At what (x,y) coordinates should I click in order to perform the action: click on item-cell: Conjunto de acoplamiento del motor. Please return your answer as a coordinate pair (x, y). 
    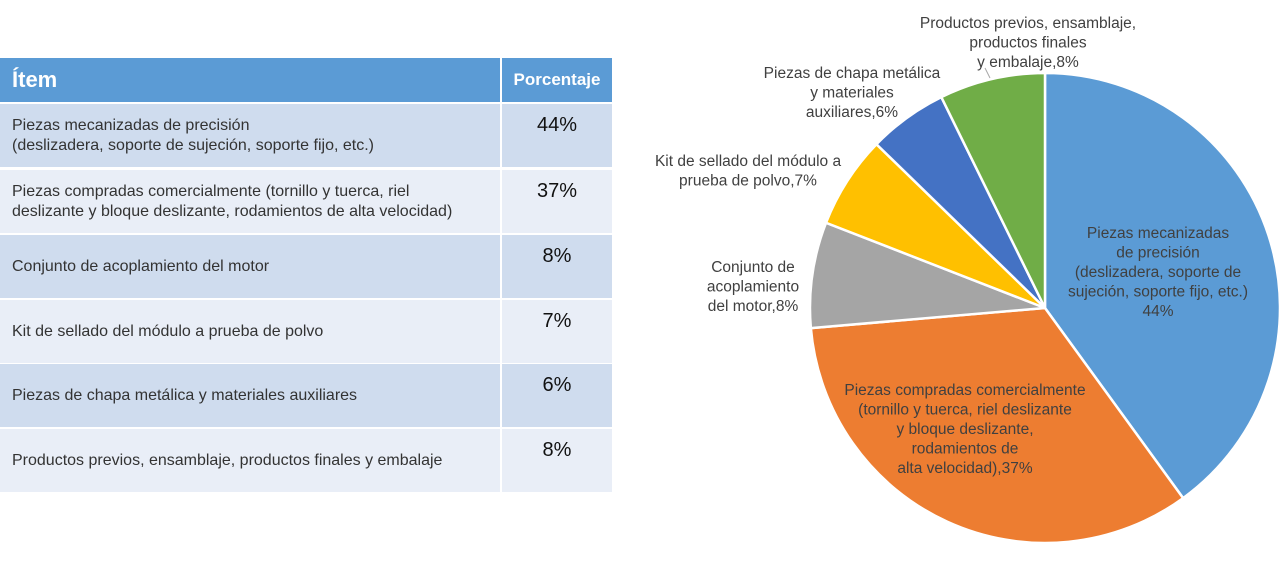
    Looking at the image, I should click on (250, 266).